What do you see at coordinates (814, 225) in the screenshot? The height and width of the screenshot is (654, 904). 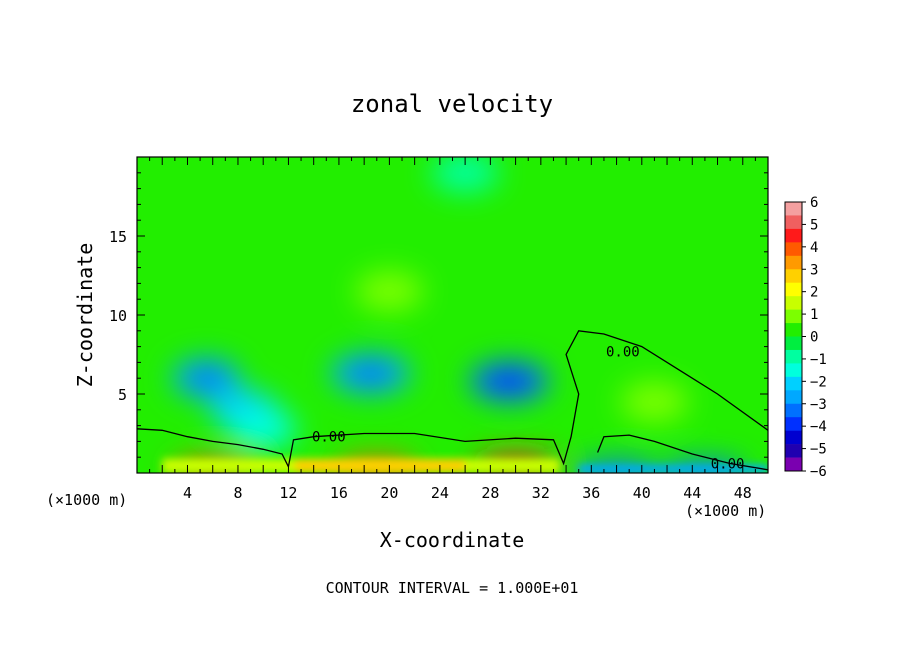 I see `colorbar-tick-label: 5` at bounding box center [814, 225].